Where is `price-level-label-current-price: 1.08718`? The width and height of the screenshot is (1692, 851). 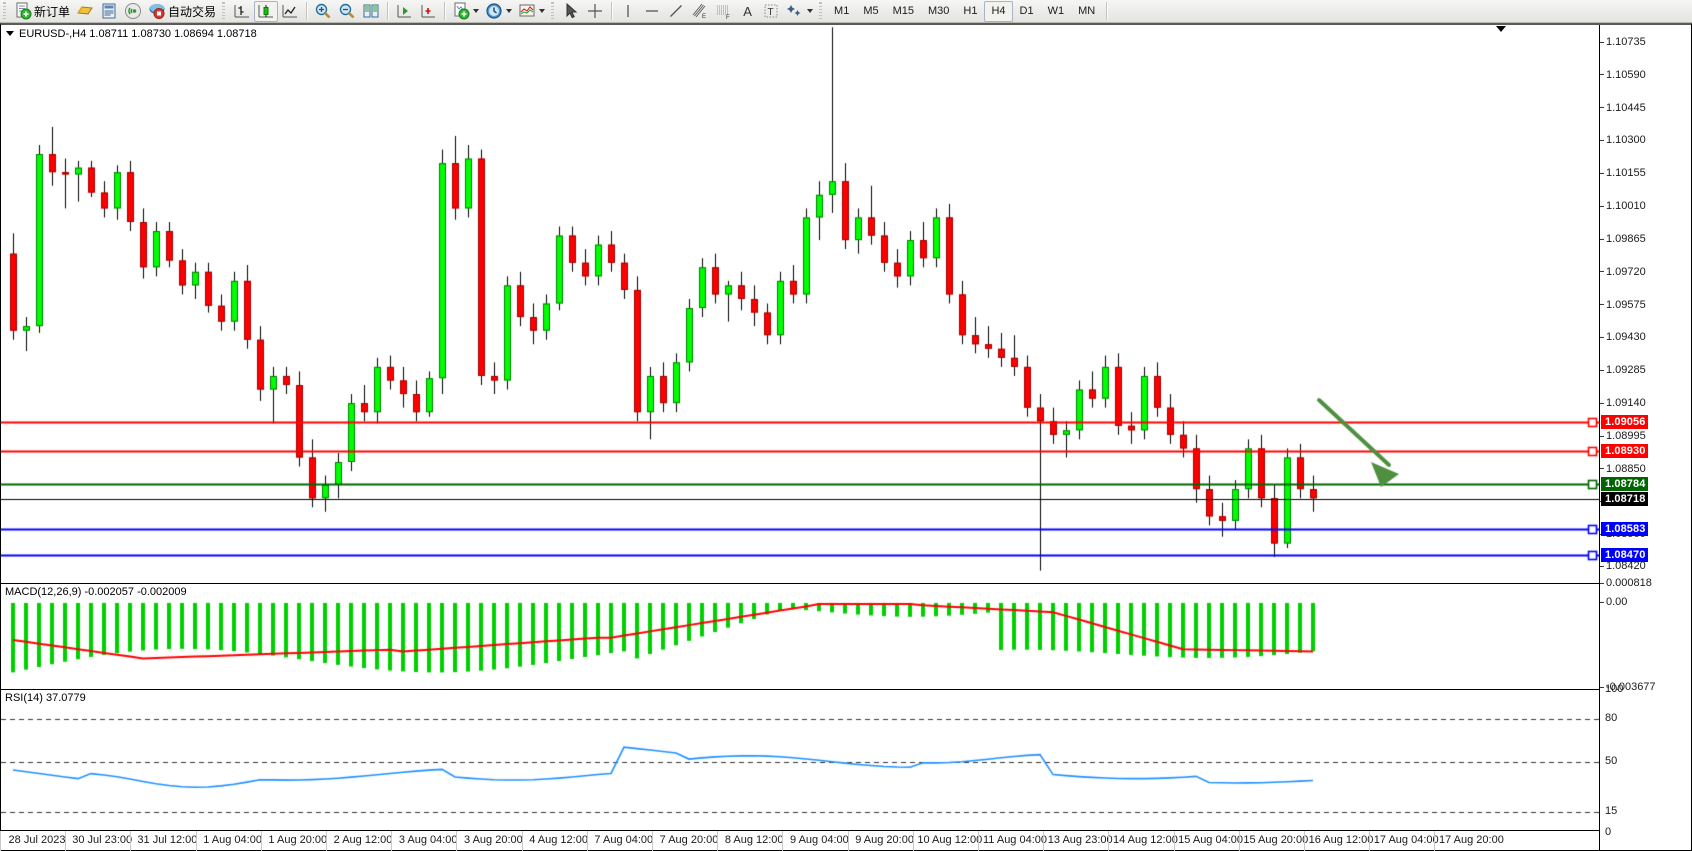
price-level-label-current-price: 1.08718 is located at coordinates (1625, 498).